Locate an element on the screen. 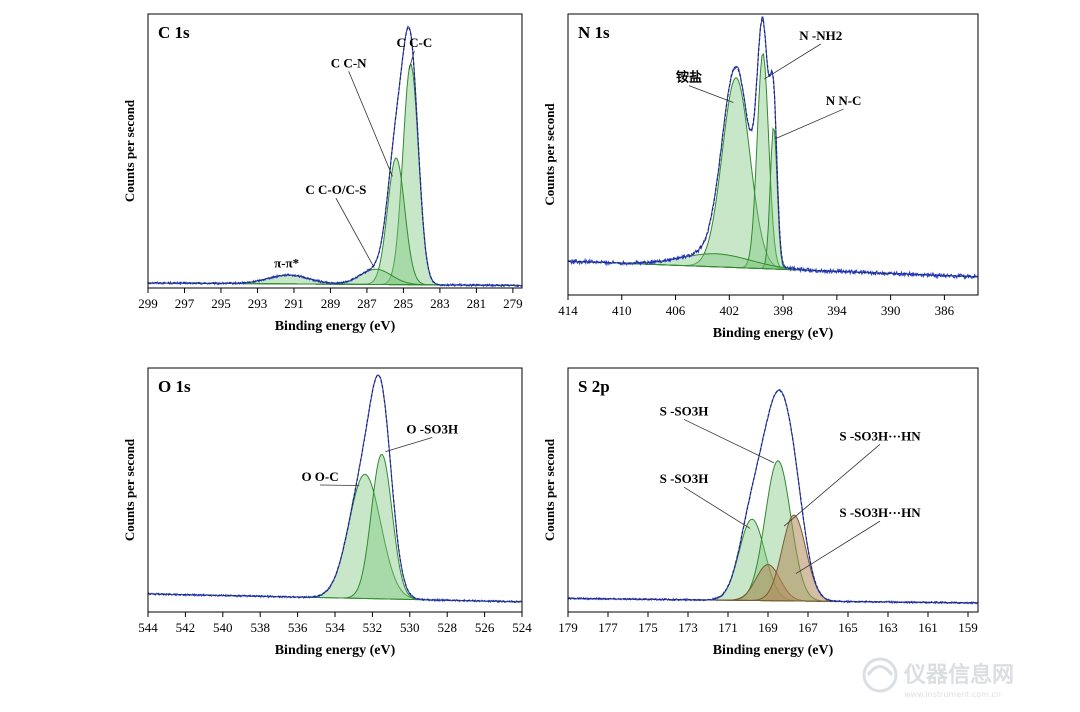  peak-annotation-label: π-π* is located at coordinates (286, 263).